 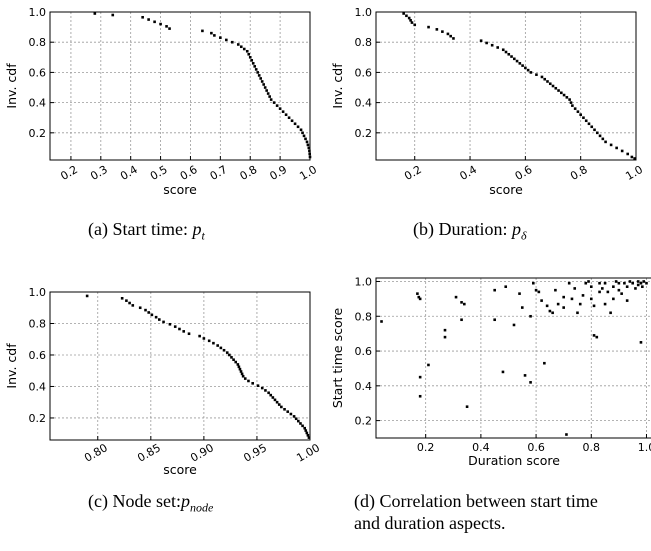 What do you see at coordinates (219, 173) in the screenshot?
I see `x-tick-label: 0.7` at bounding box center [219, 173].